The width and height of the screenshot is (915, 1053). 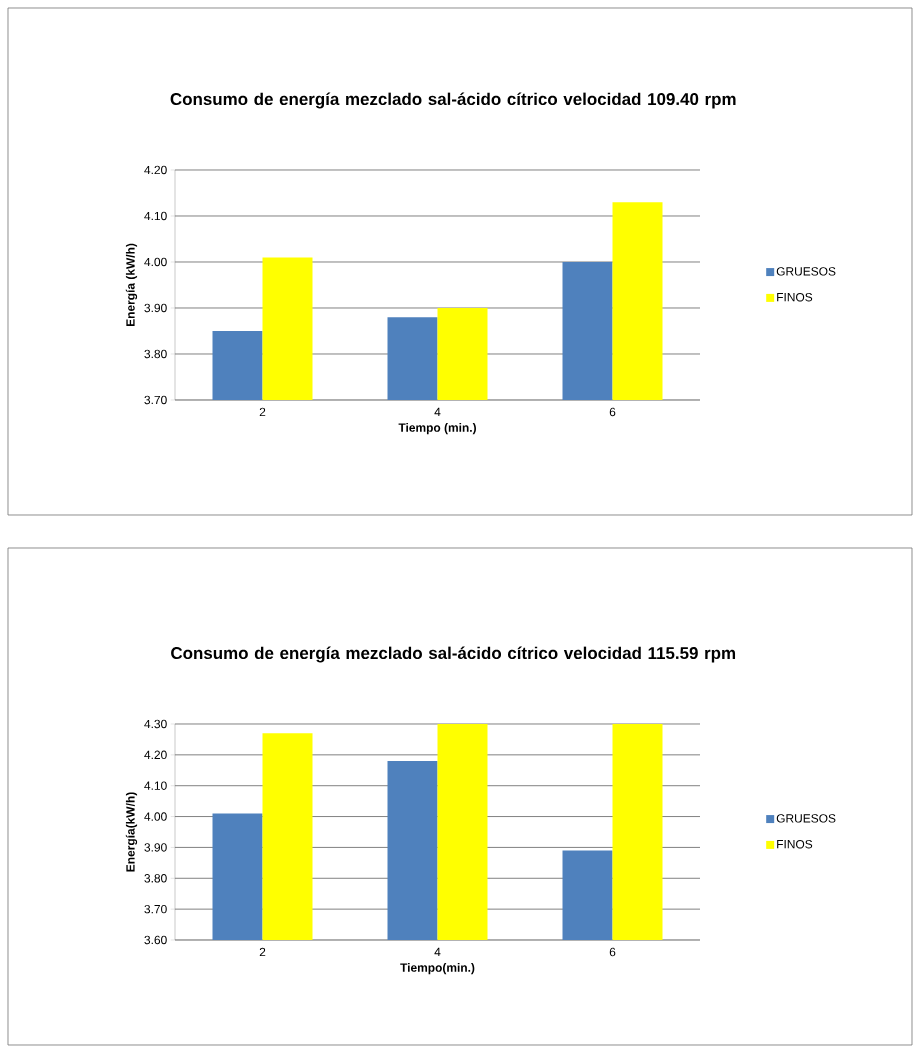 I want to click on y-axis-title: Energía (kW/h), so click(x=131, y=285).